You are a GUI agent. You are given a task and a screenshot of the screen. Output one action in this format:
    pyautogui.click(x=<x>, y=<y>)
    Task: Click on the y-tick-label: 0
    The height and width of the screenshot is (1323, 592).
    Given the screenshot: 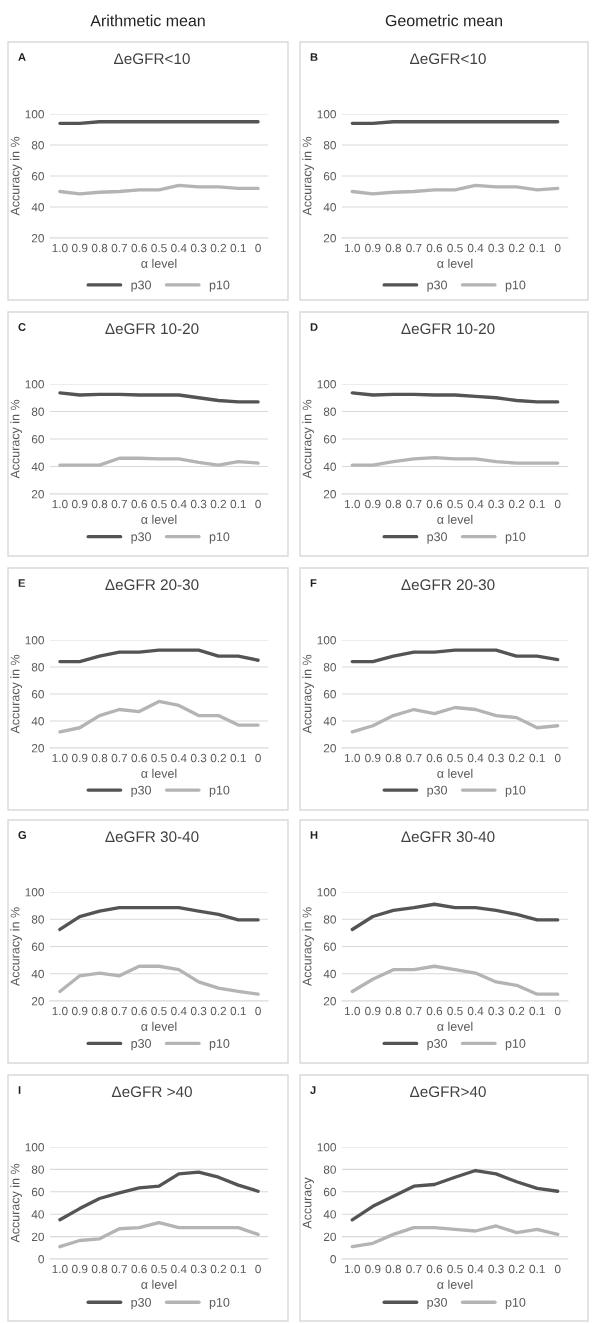 What is the action you would take?
    pyautogui.click(x=333, y=1259)
    